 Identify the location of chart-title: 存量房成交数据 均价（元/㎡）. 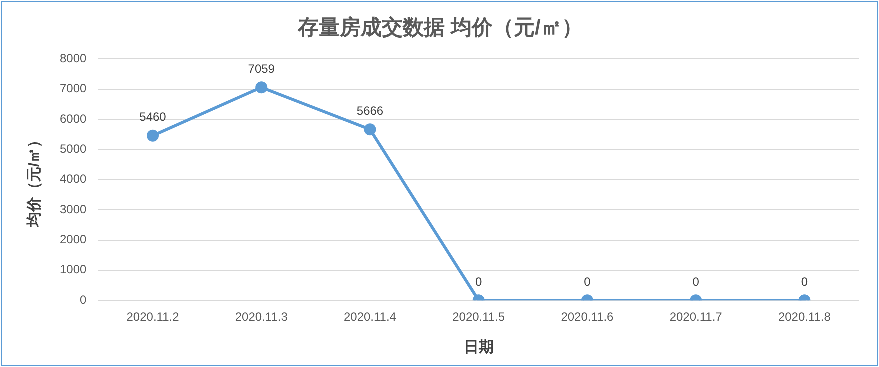
(440, 27).